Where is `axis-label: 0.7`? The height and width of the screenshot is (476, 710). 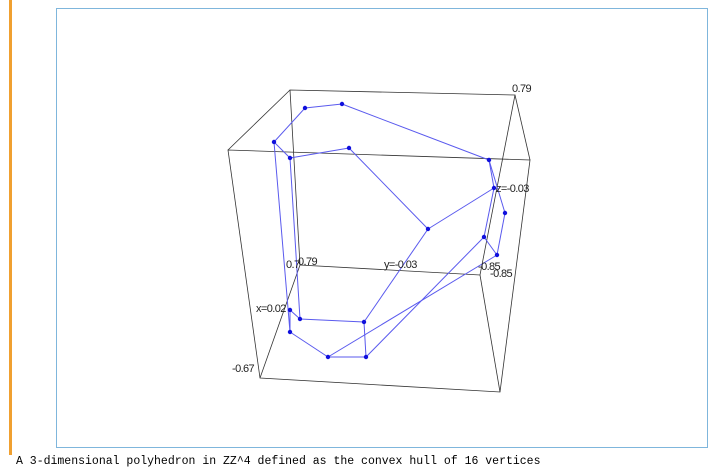 axis-label: 0.7 is located at coordinates (293, 265).